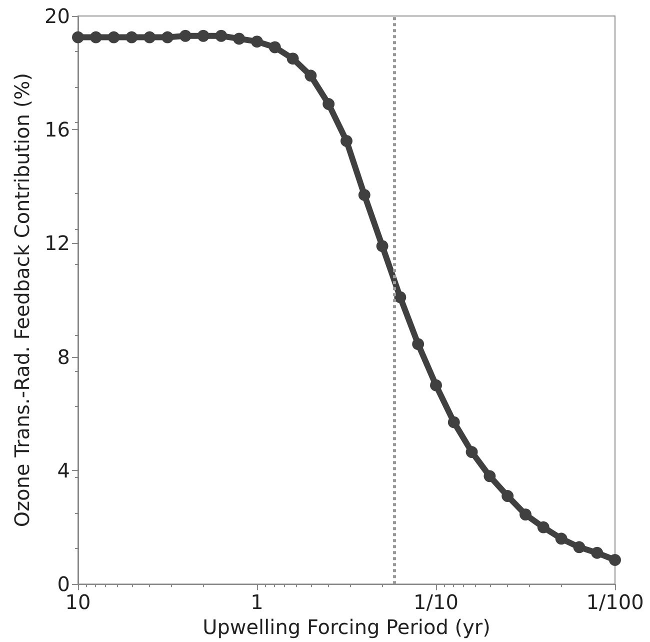  I want to click on y-tick-label: 4, so click(63, 470).